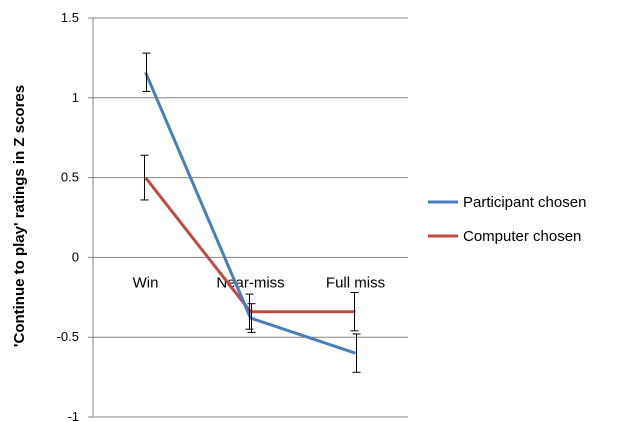  What do you see at coordinates (68, 216) in the screenshot?
I see `y-tick-labels: 1.5 1 0.5 0 -0.5 -1` at bounding box center [68, 216].